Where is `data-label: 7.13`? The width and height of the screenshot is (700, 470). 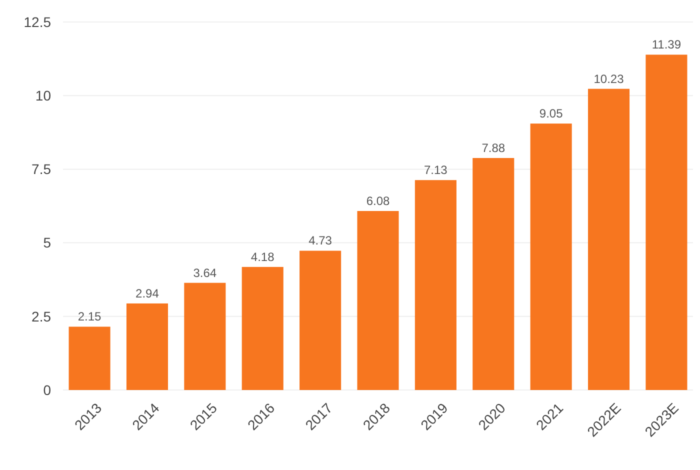 data-label: 7.13 is located at coordinates (436, 170).